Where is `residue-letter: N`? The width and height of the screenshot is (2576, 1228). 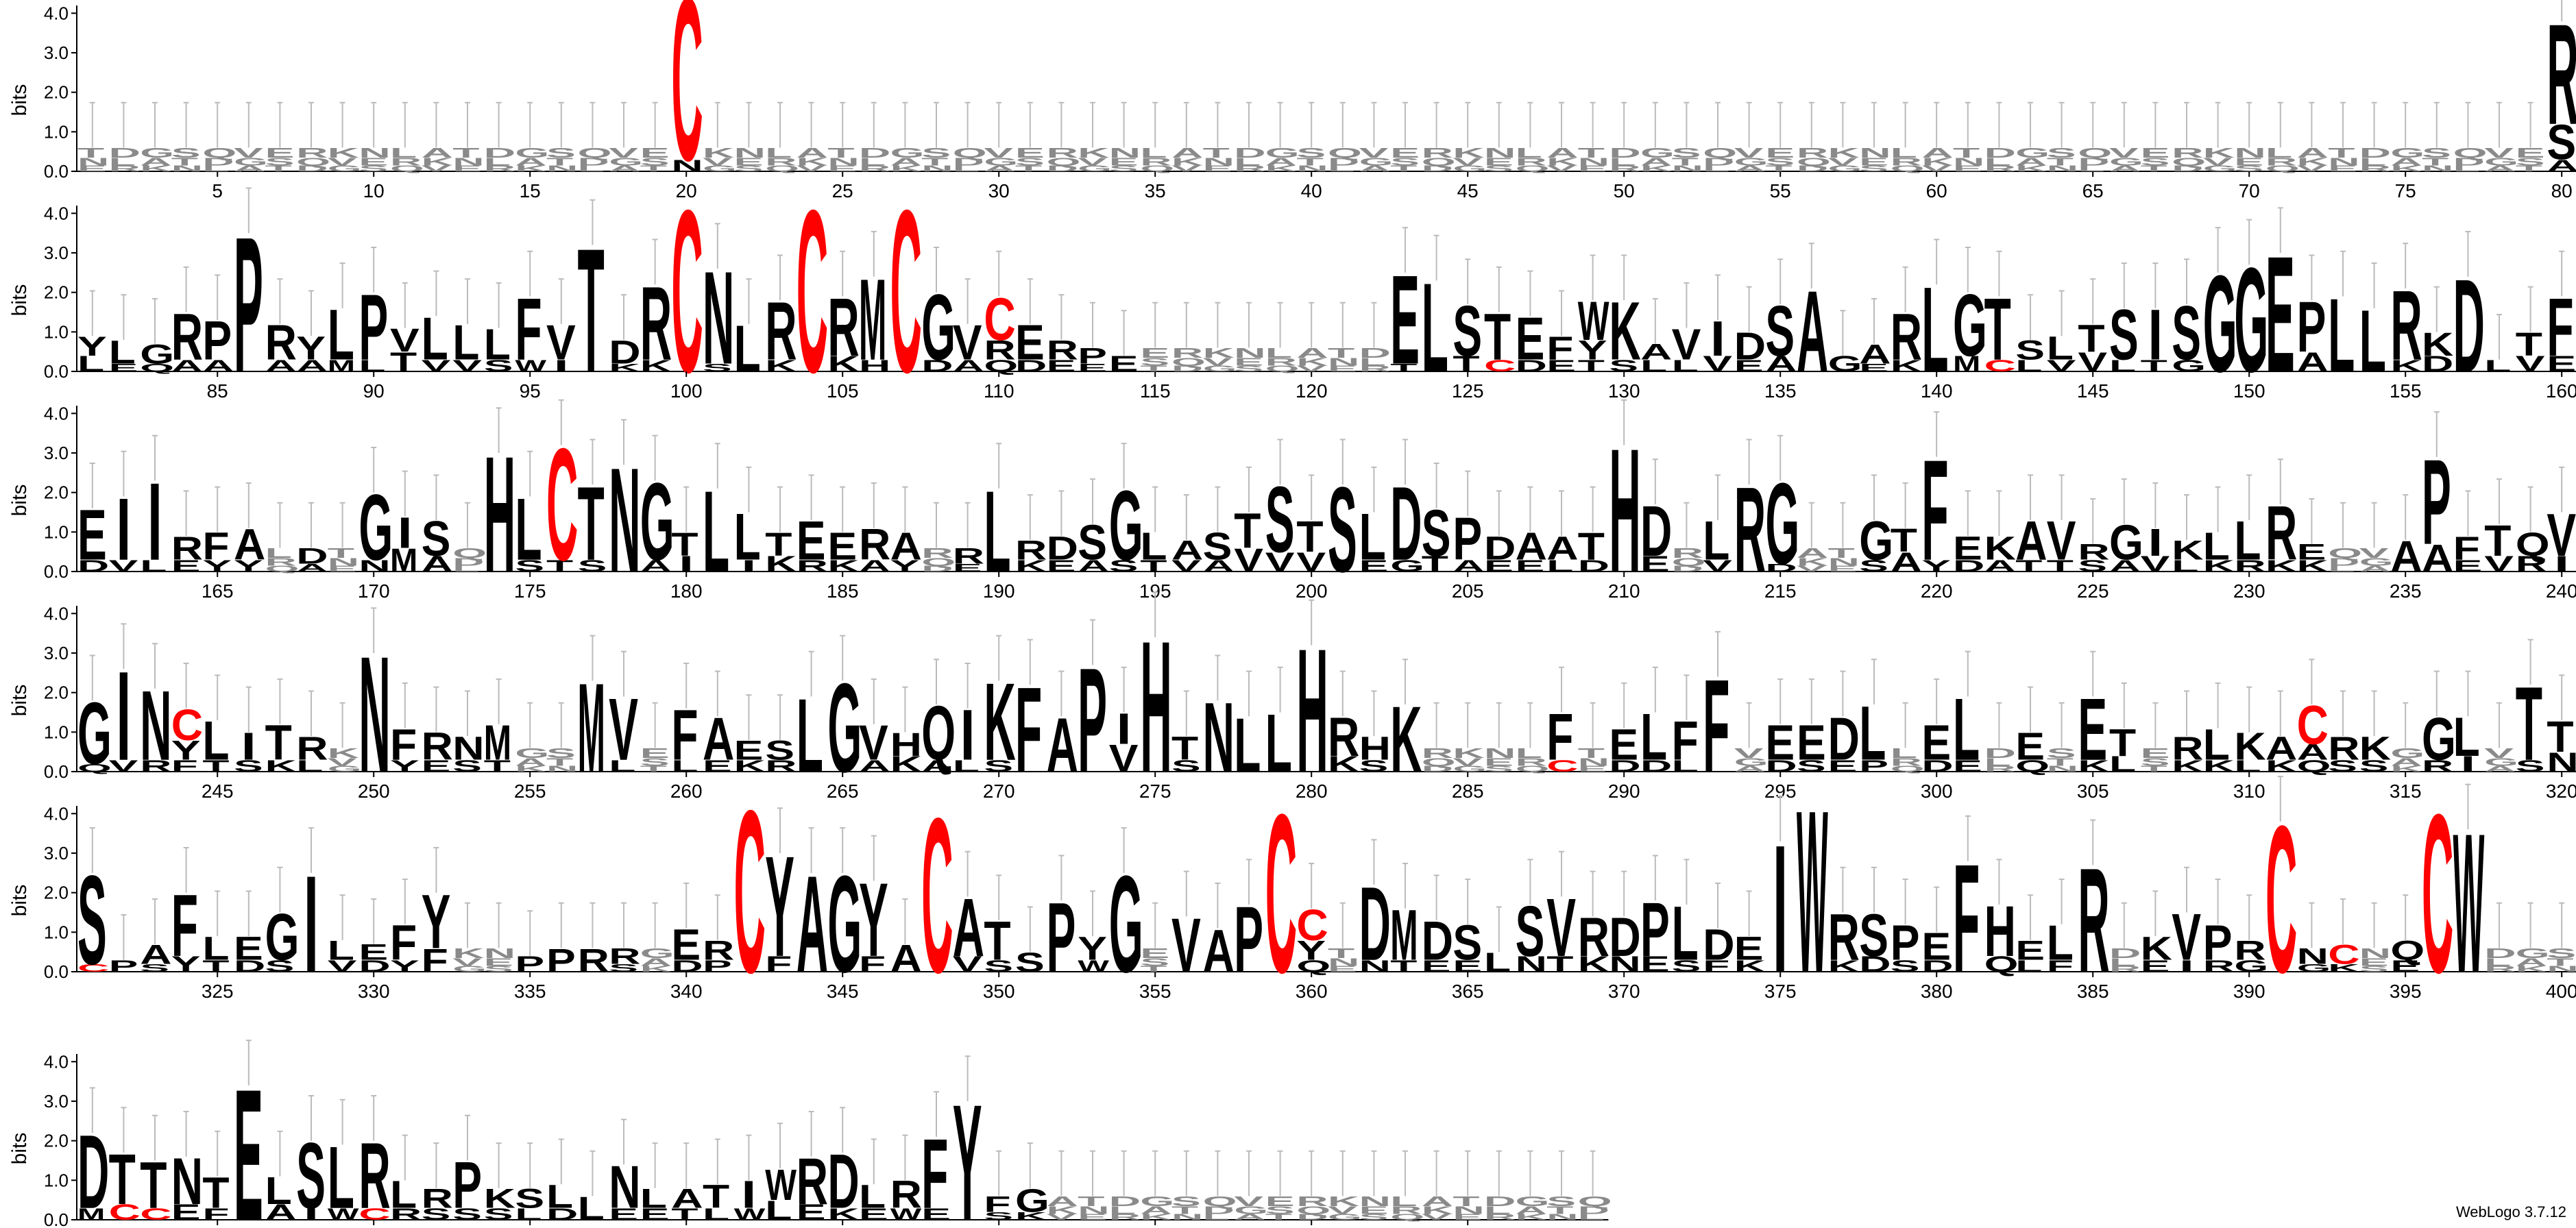
residue-letter: N is located at coordinates (937, 168).